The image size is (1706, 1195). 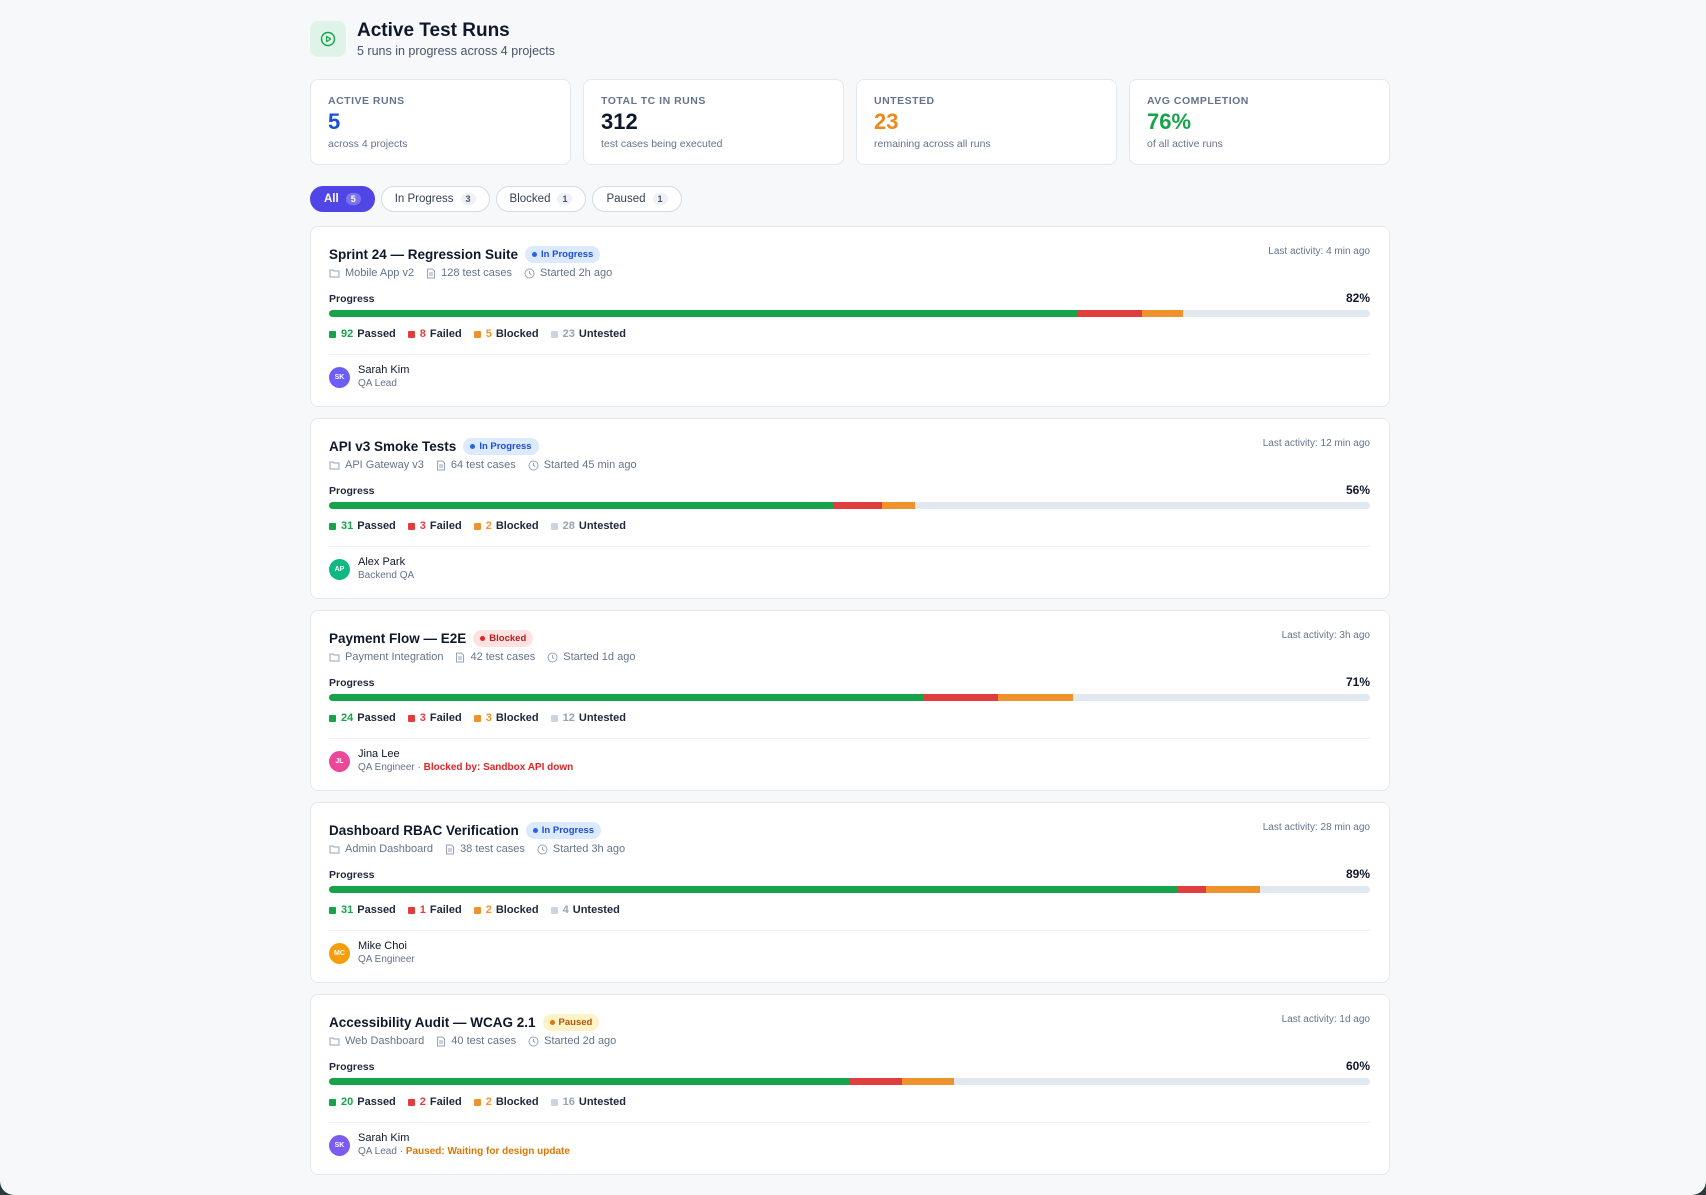 I want to click on filter-tabs: All 5 In Progress 3 Blocked 1 Paused 1, so click(x=850, y=199).